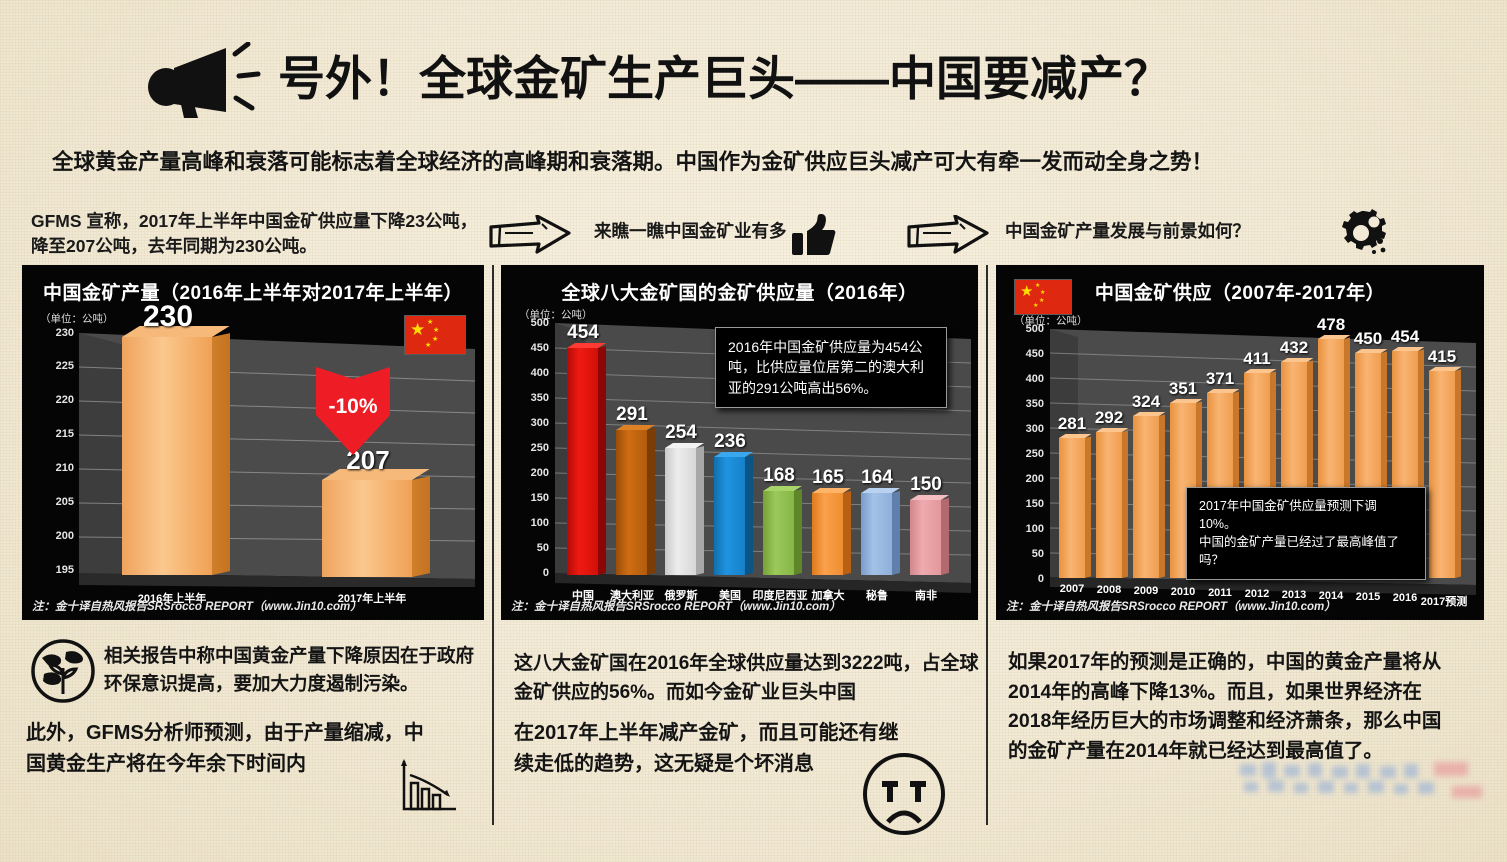 The height and width of the screenshot is (862, 1507). What do you see at coordinates (1445, 472) in the screenshot?
I see `bar-2017-forecast` at bounding box center [1445, 472].